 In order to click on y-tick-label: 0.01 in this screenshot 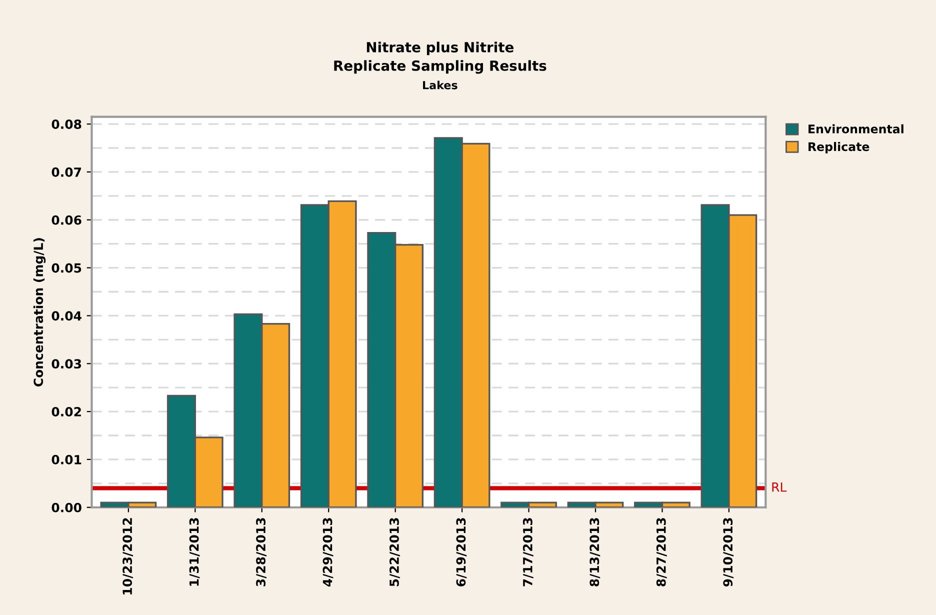, I will do `click(67, 459)`.